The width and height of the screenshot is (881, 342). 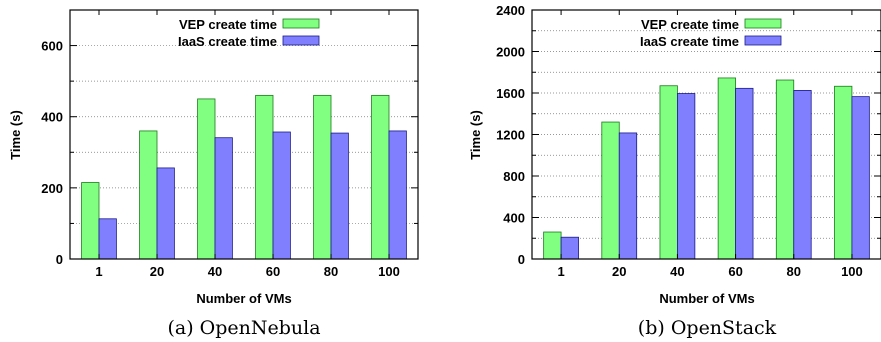 I want to click on y-tick-label: 1200, so click(x=510, y=135).